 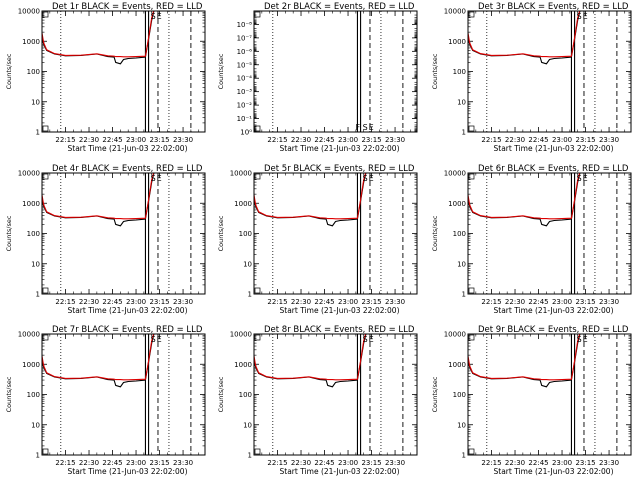 I want to click on panel-title: Det 6r BLACK = Events, RED = LLD, so click(x=553, y=169).